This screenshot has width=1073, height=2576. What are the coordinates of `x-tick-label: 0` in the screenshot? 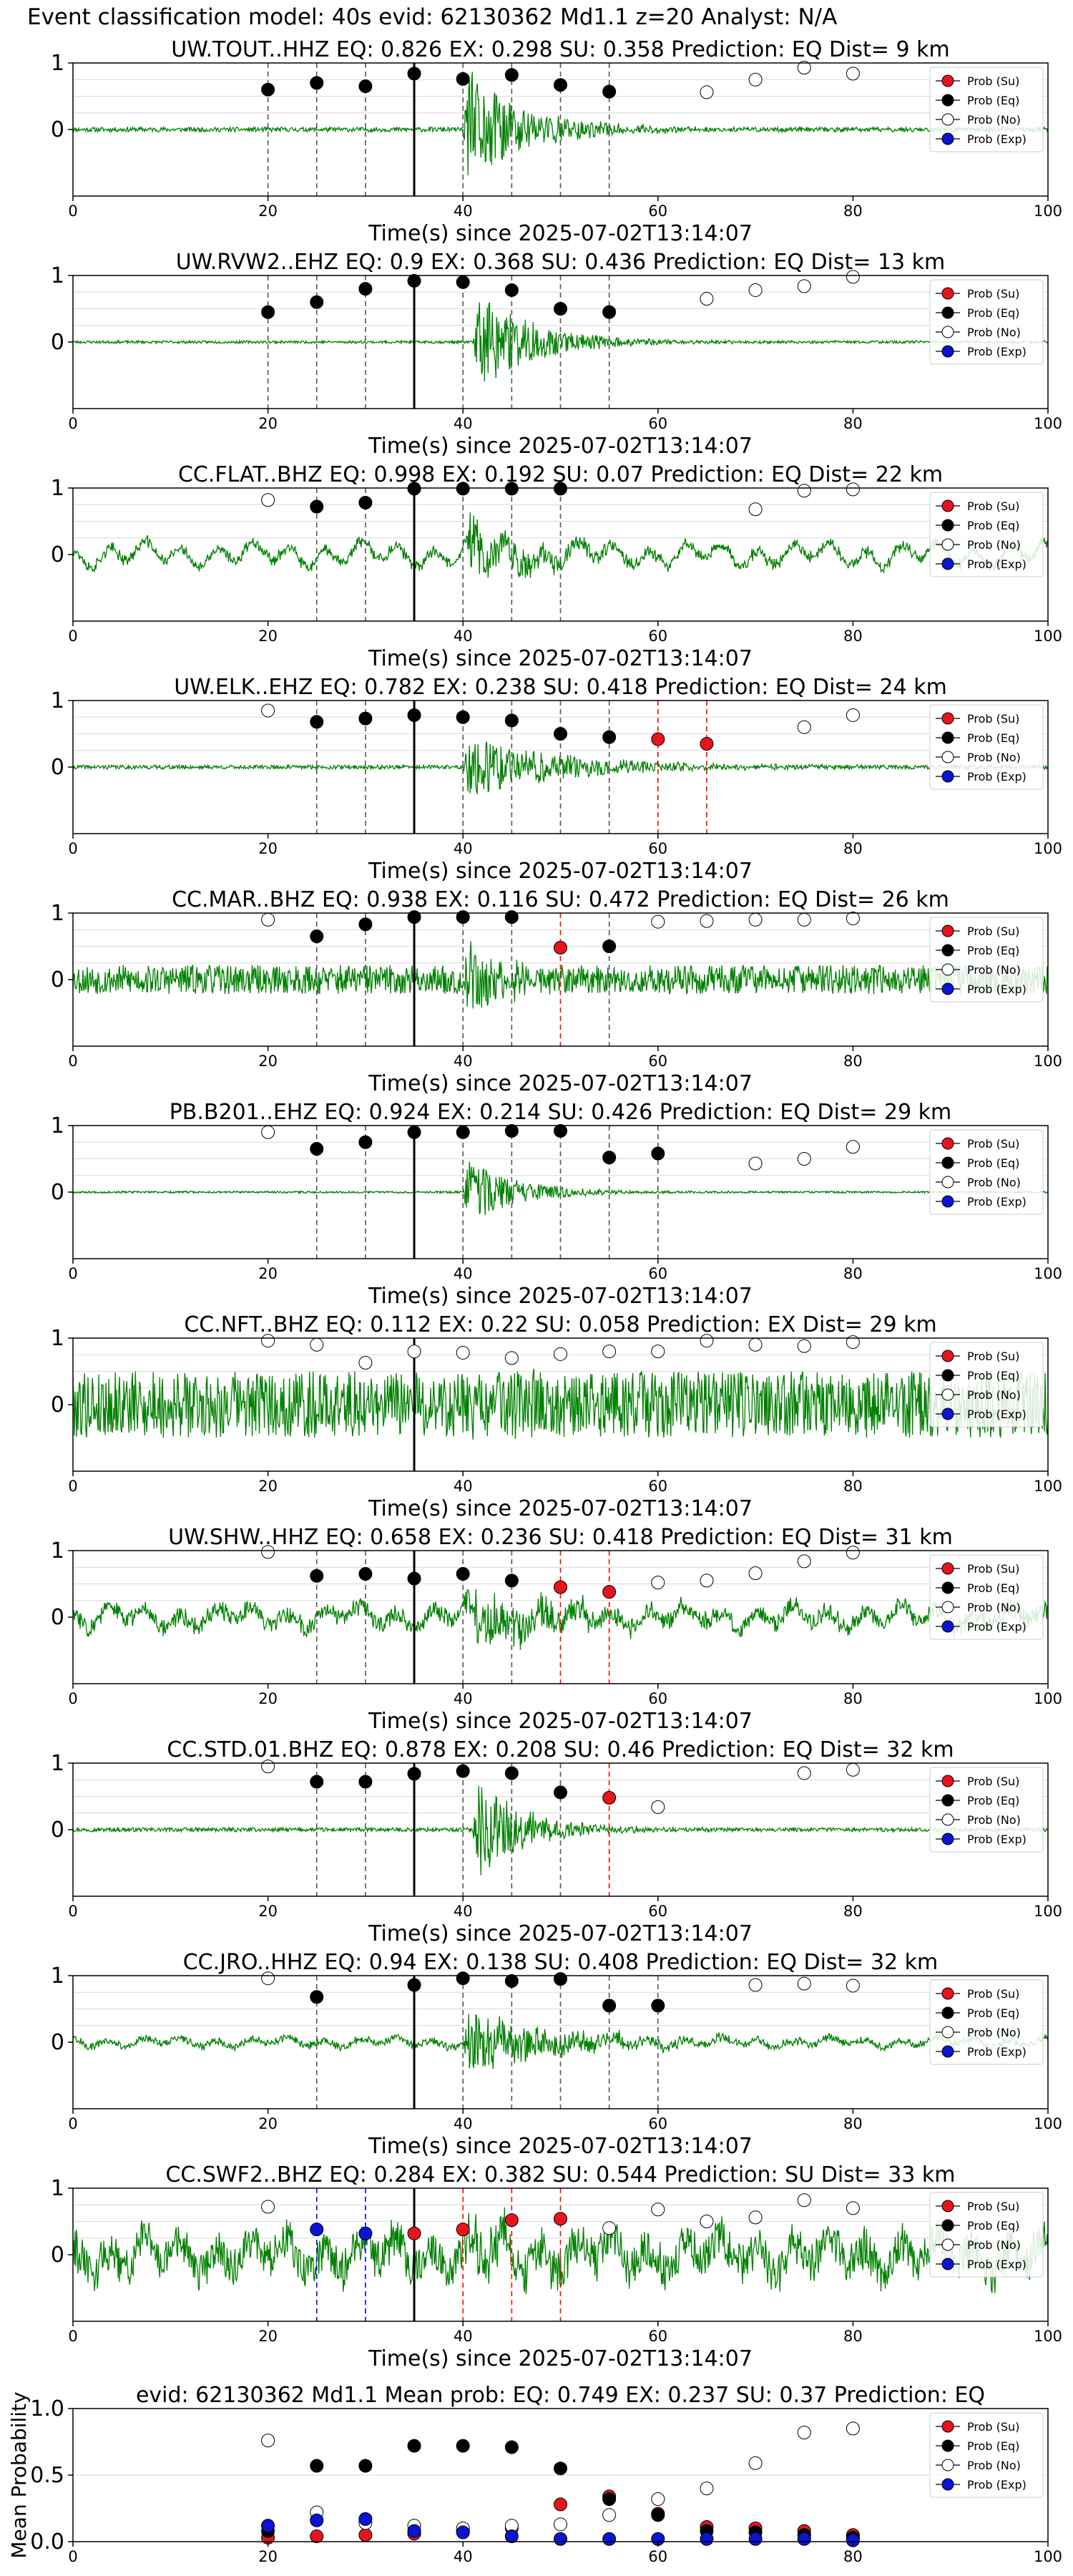 It's located at (72, 211).